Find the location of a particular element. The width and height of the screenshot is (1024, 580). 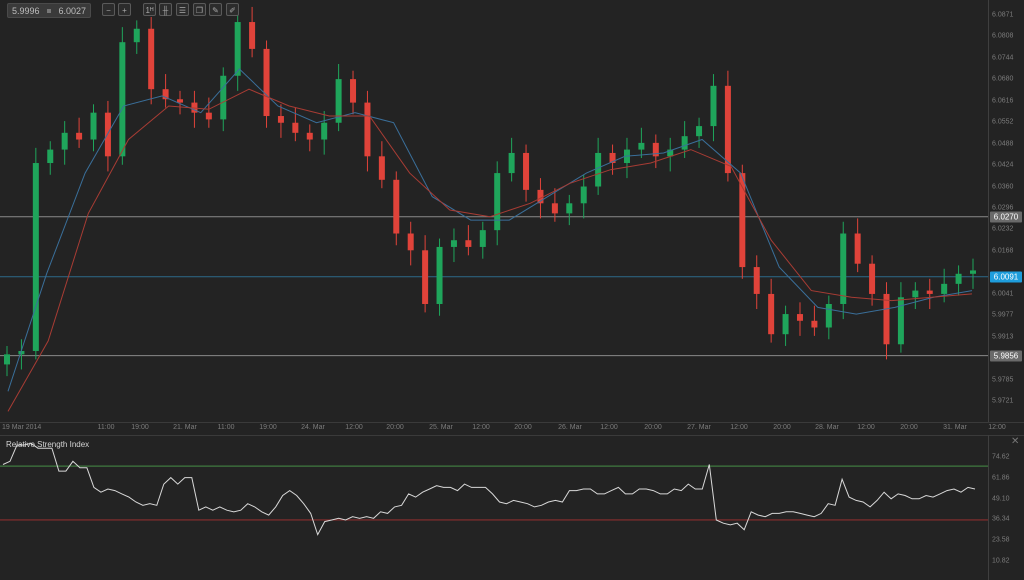

price-tick: 6.0680 is located at coordinates (1003, 79).